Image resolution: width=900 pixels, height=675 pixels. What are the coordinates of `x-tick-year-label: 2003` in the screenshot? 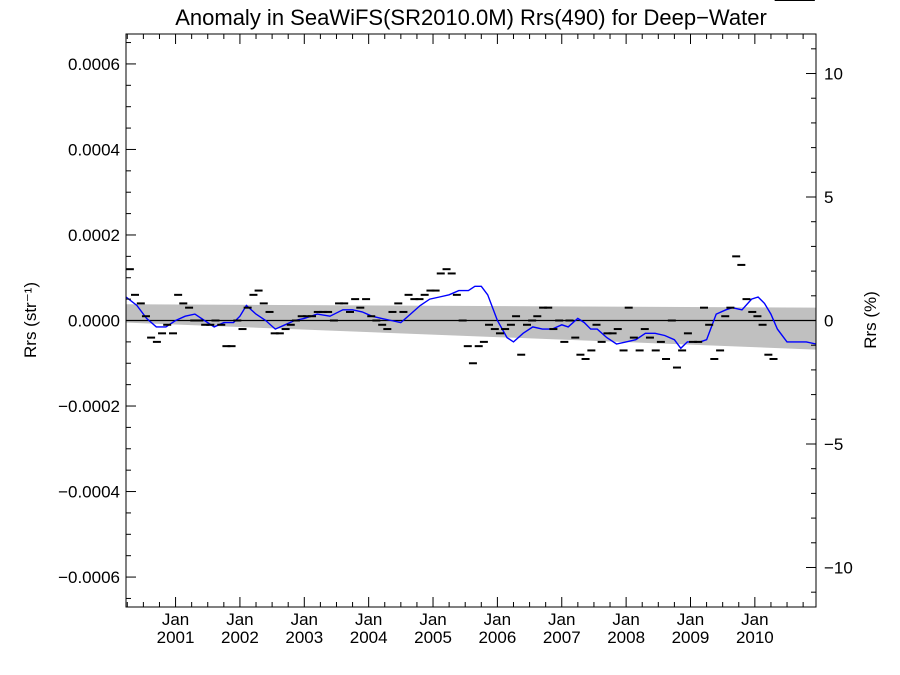 It's located at (304, 637).